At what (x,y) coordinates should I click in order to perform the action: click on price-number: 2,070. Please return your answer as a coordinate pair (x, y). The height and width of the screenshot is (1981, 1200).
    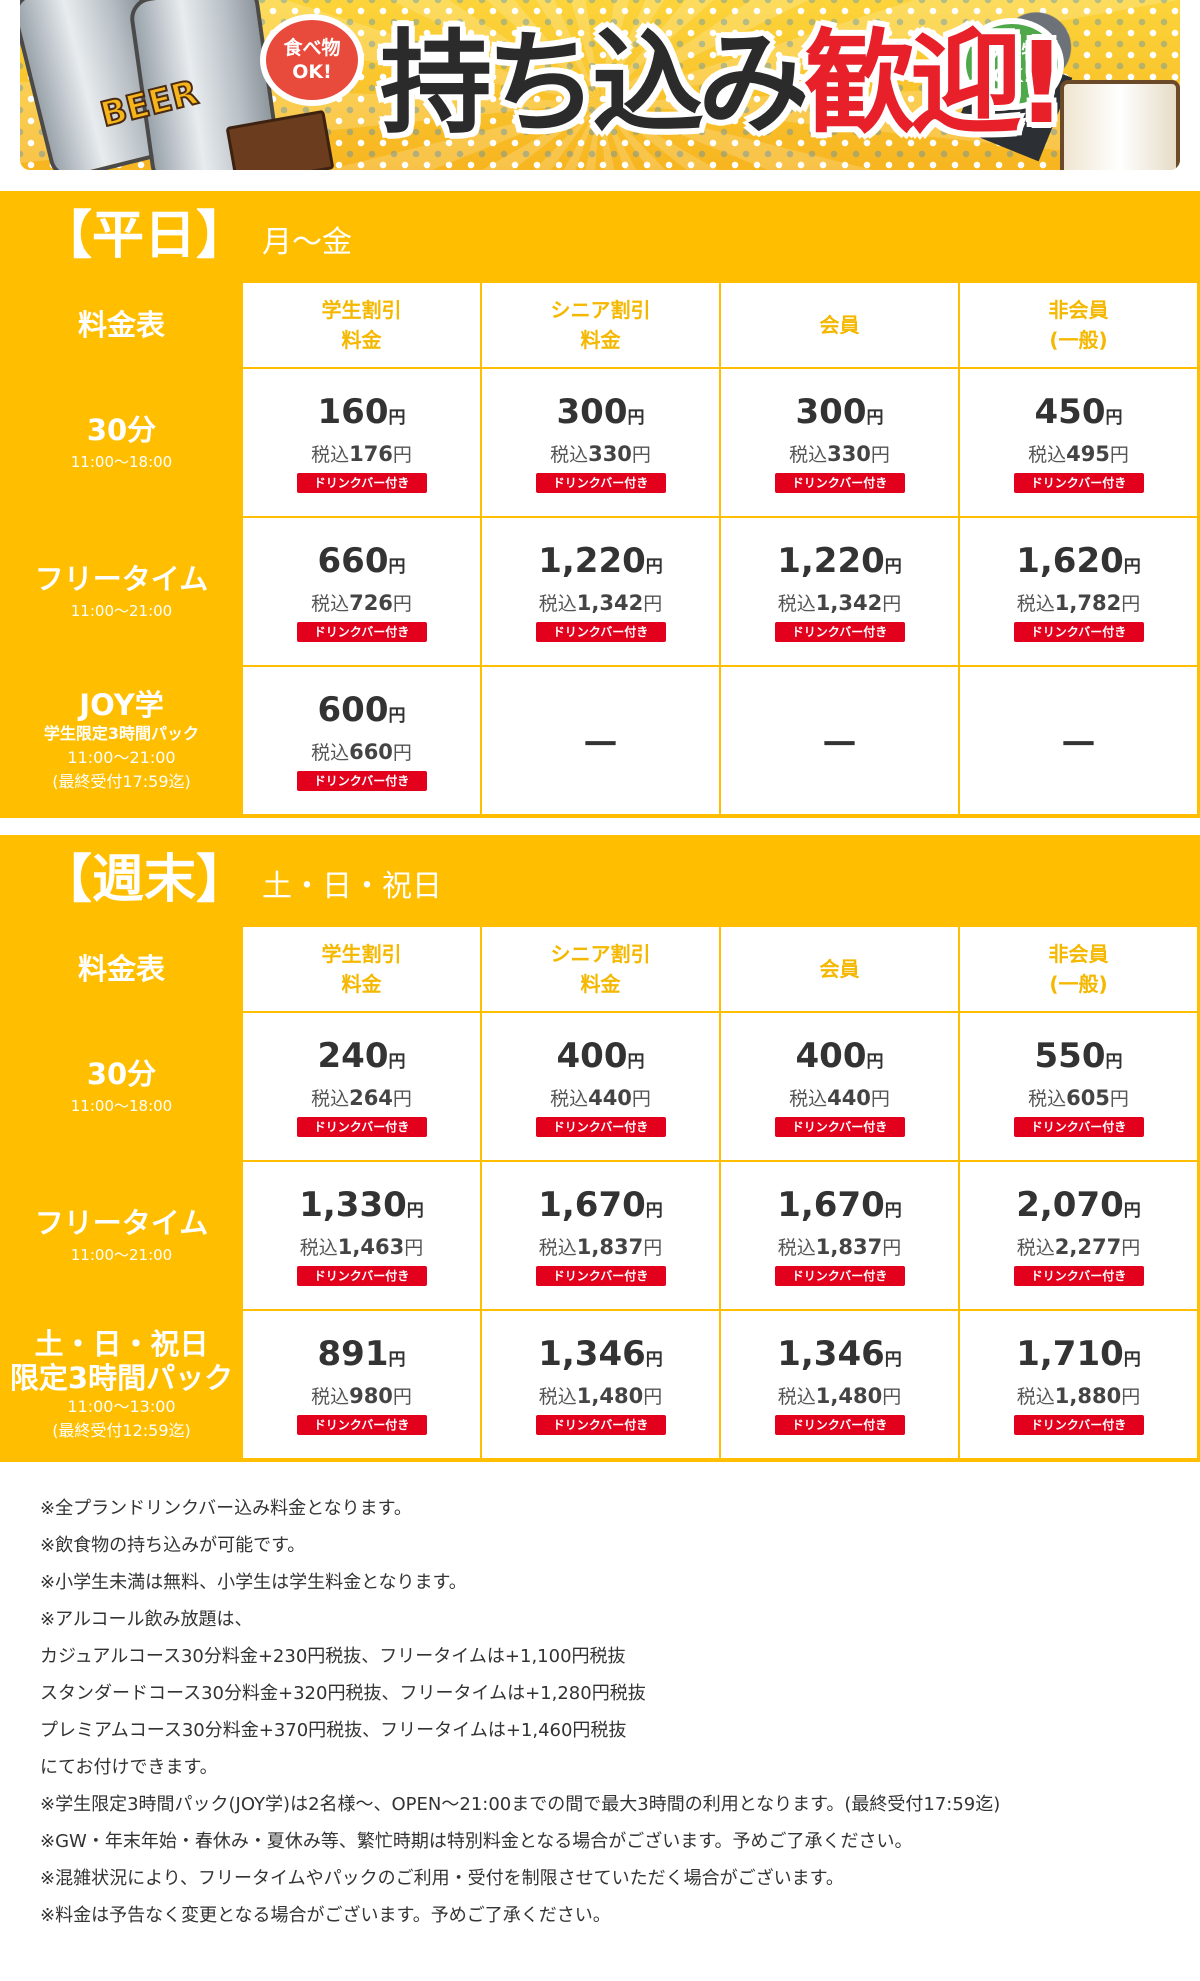
    Looking at the image, I should click on (1070, 1205).